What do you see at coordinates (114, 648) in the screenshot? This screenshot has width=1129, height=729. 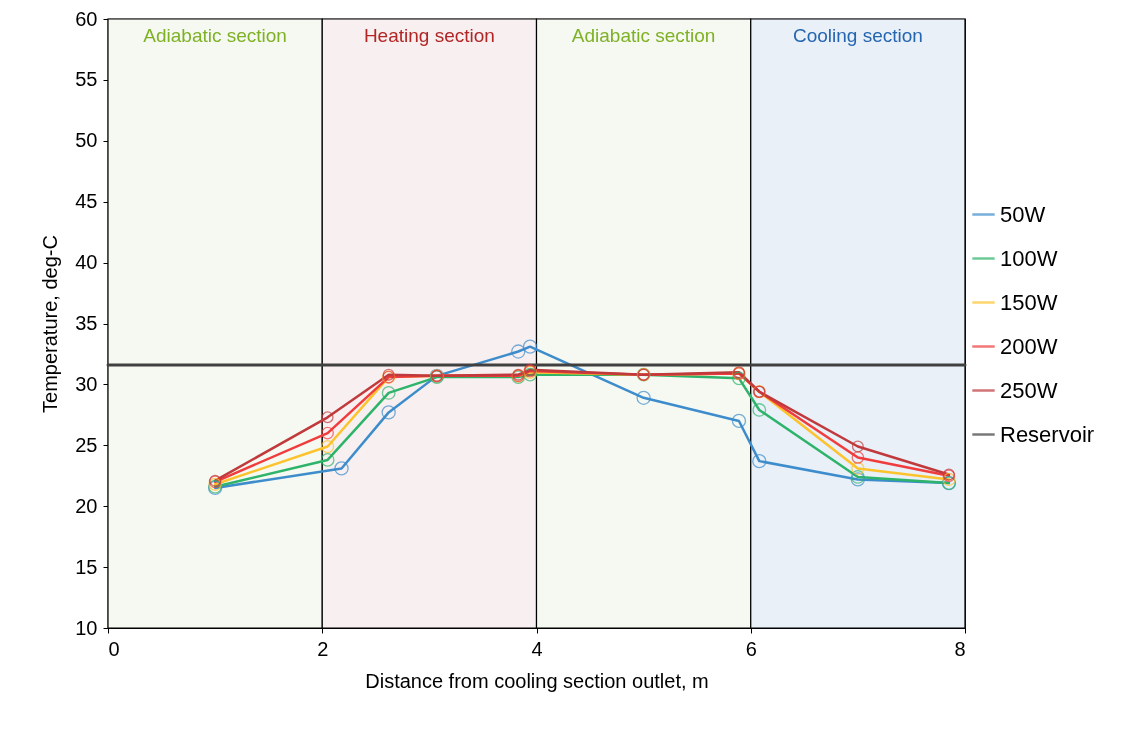 I see `x-tick-label: 0` at bounding box center [114, 648].